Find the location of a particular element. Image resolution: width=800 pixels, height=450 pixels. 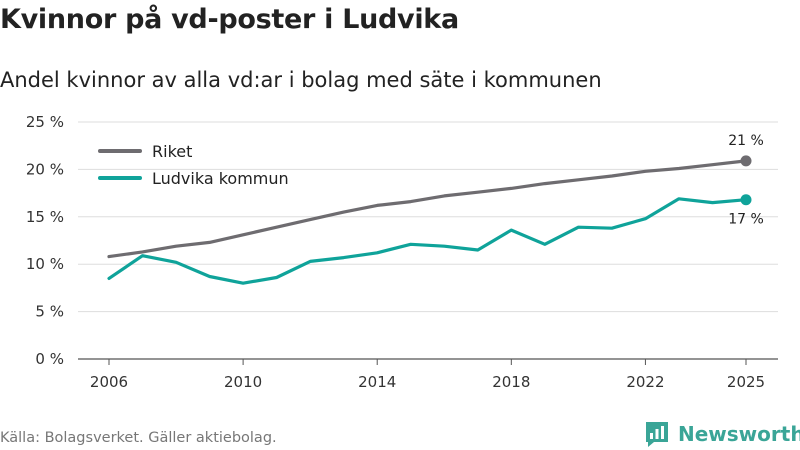

legend: Riket Ludvika kommun is located at coordinates (193, 165).